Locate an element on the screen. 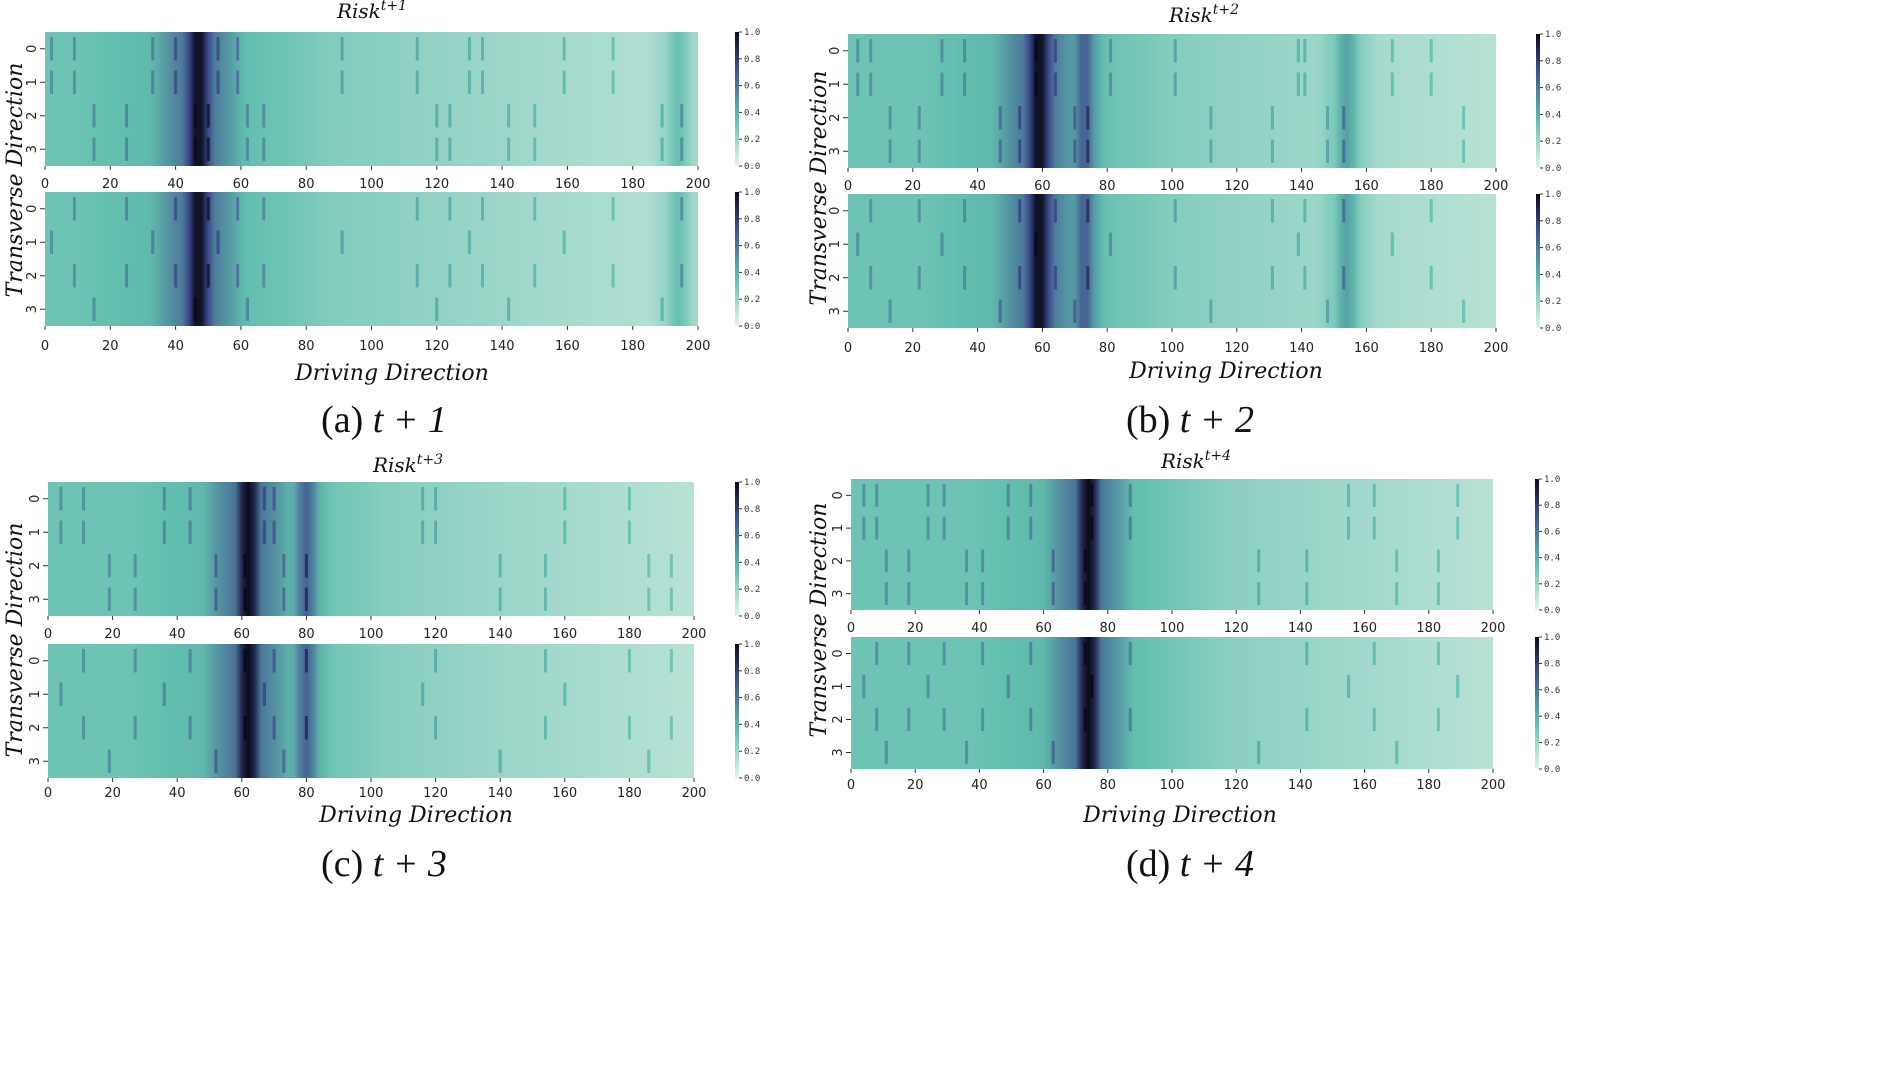  x-tick-label: 120 is located at coordinates (1236, 186).